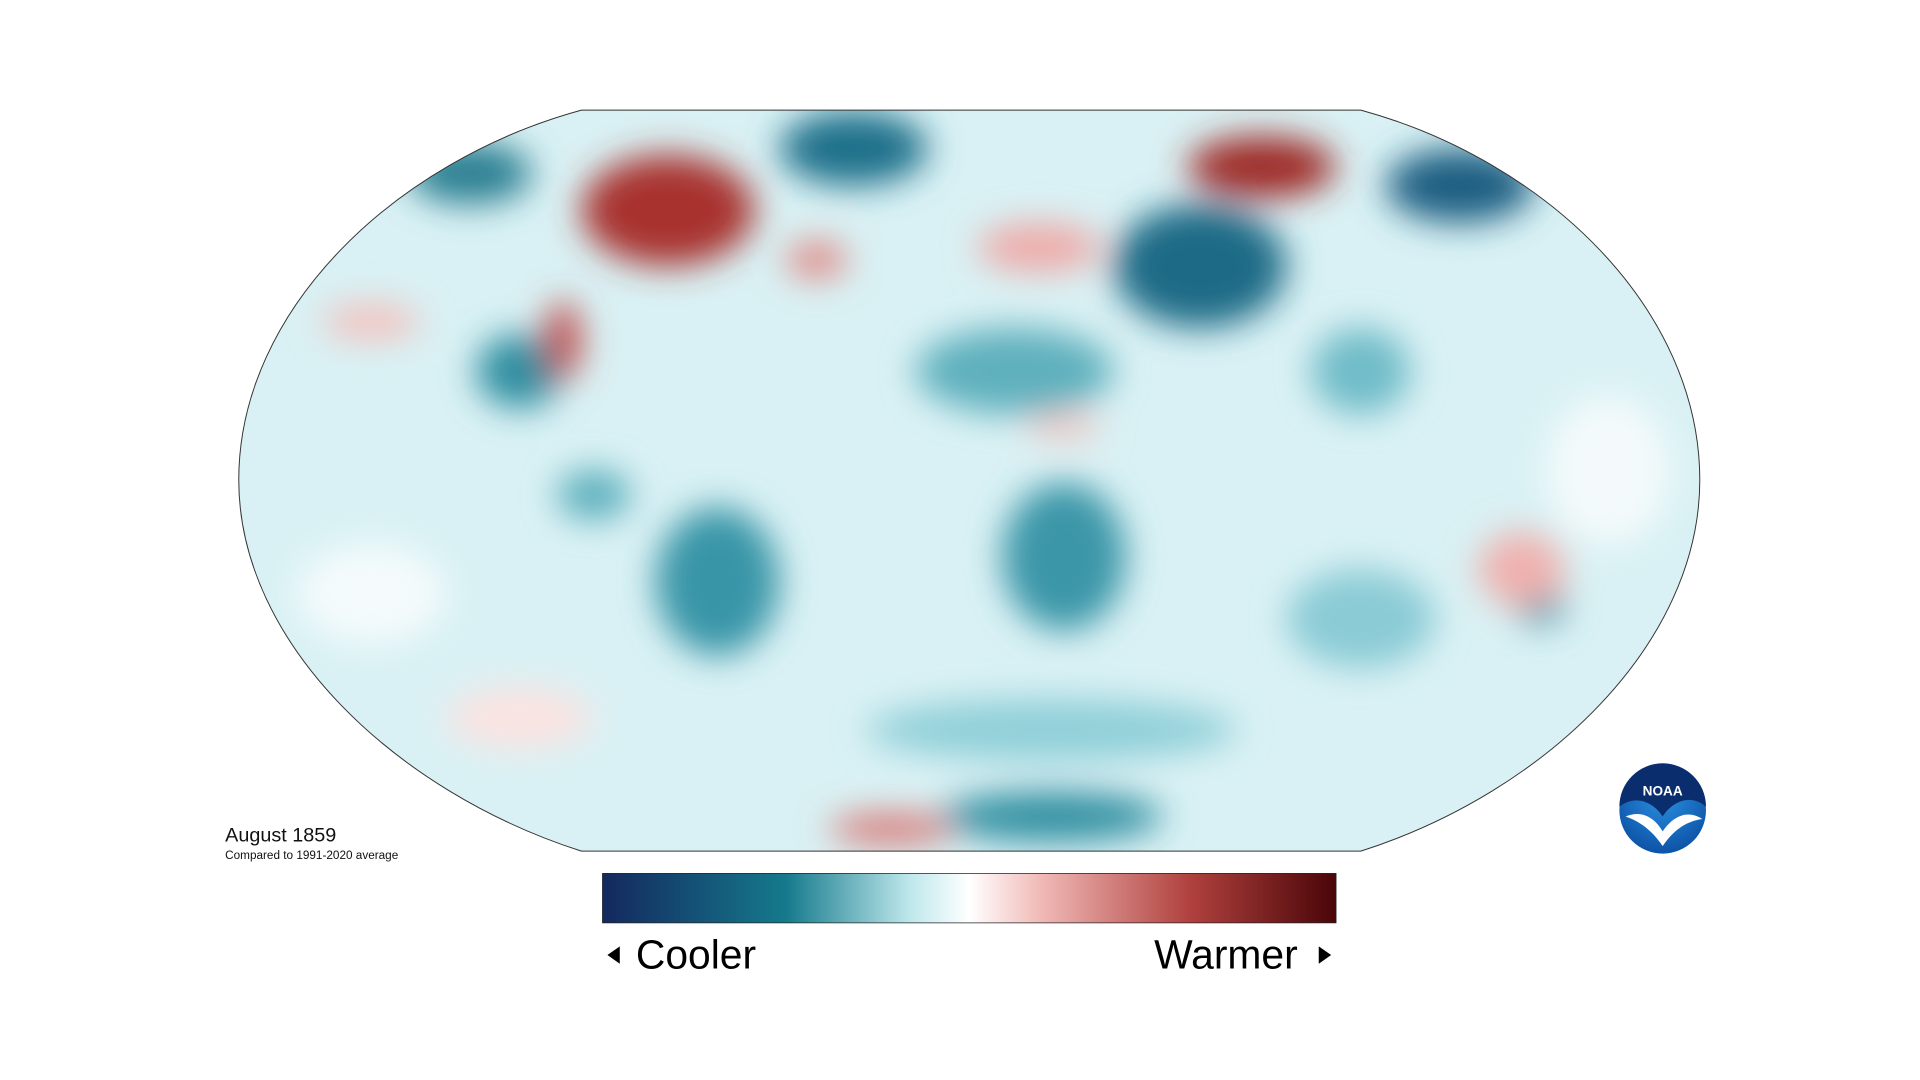 This screenshot has width=1920, height=1080. Describe the element at coordinates (696, 954) in the screenshot. I see `legend-low: Cooler` at that location.